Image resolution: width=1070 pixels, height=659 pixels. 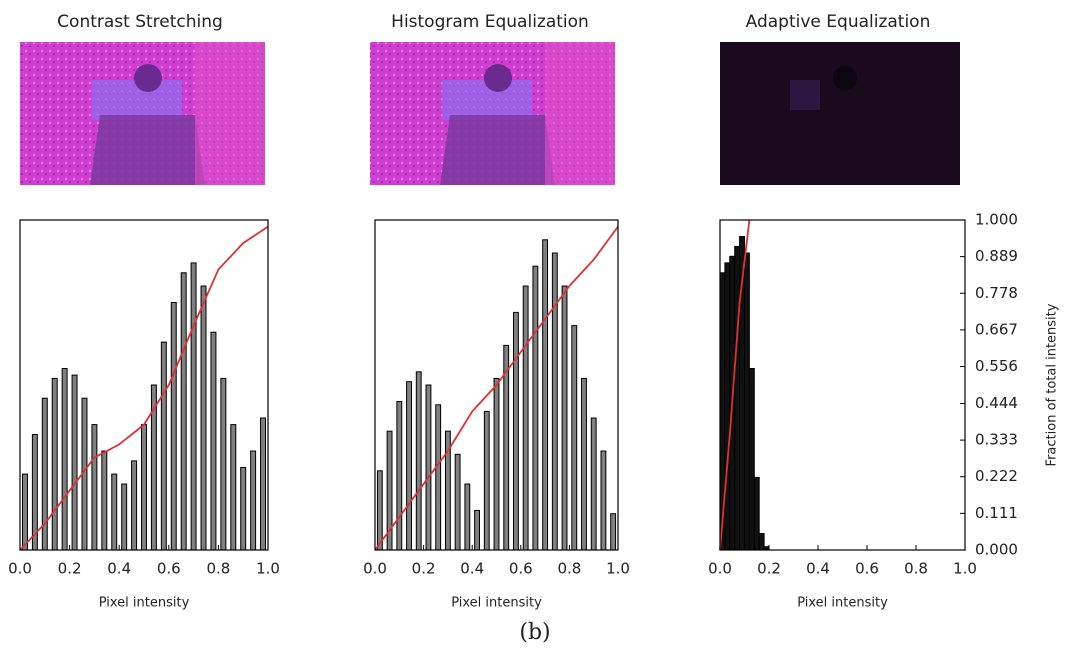 What do you see at coordinates (996, 440) in the screenshot?
I see `y2-tick-label: 0.333` at bounding box center [996, 440].